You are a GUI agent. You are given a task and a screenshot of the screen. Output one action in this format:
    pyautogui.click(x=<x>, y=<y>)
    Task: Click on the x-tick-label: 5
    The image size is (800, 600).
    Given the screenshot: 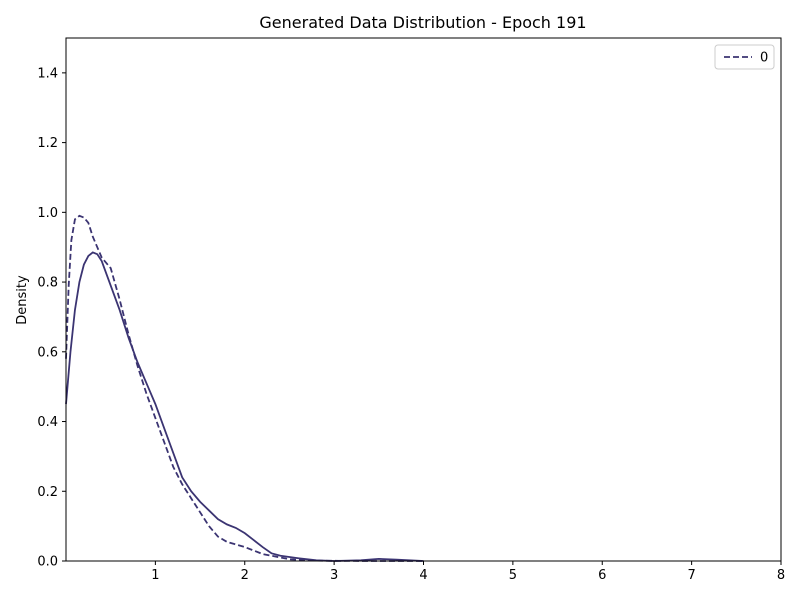 What is the action you would take?
    pyautogui.click(x=513, y=575)
    